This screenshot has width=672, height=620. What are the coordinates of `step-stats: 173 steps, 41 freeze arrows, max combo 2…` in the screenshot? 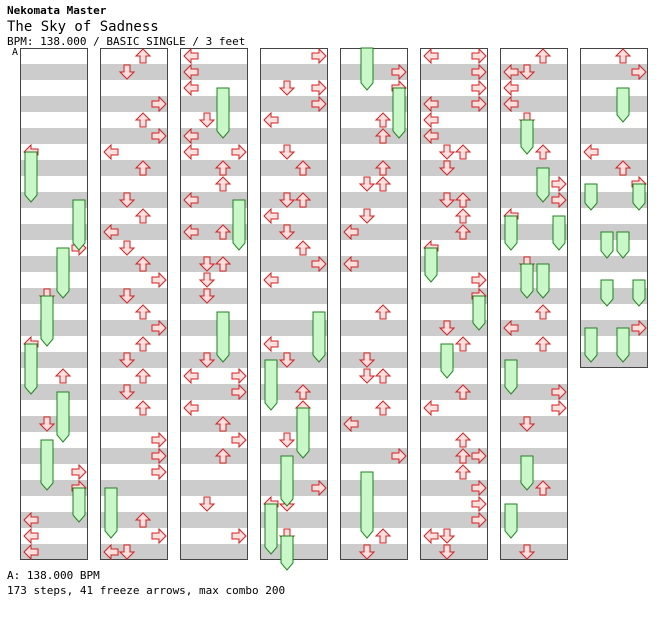 It's located at (146, 590).